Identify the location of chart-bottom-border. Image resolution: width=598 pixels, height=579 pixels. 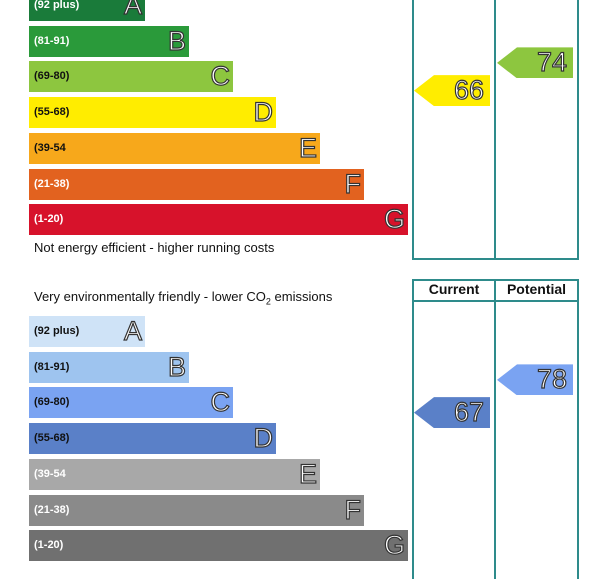
(495, 259).